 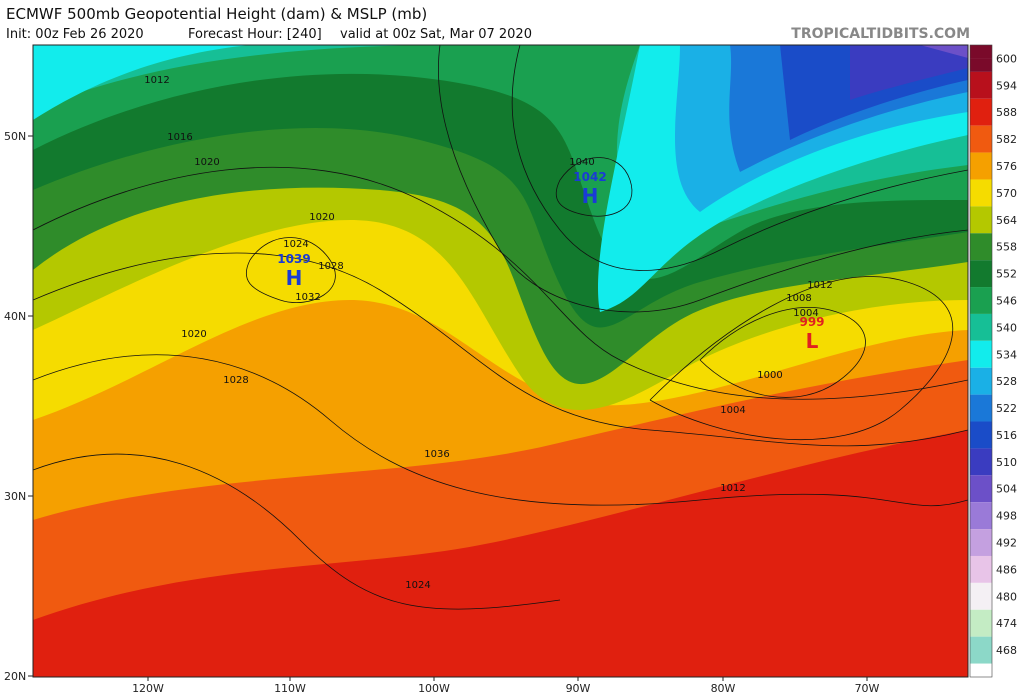 I want to click on colorbar-frame, so click(x=981, y=361).